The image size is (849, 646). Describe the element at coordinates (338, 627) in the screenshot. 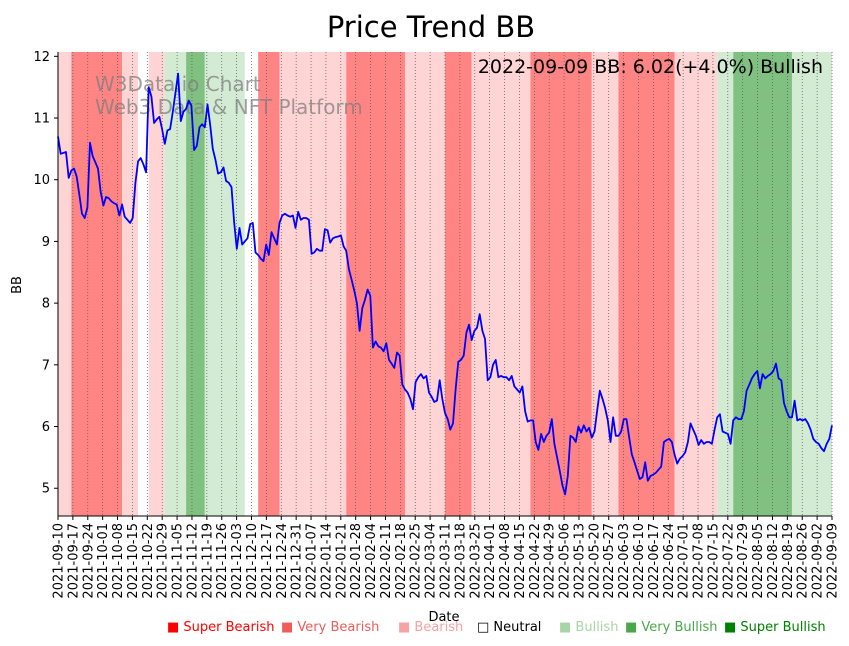

I see `legend-label: Very Bearish` at that location.